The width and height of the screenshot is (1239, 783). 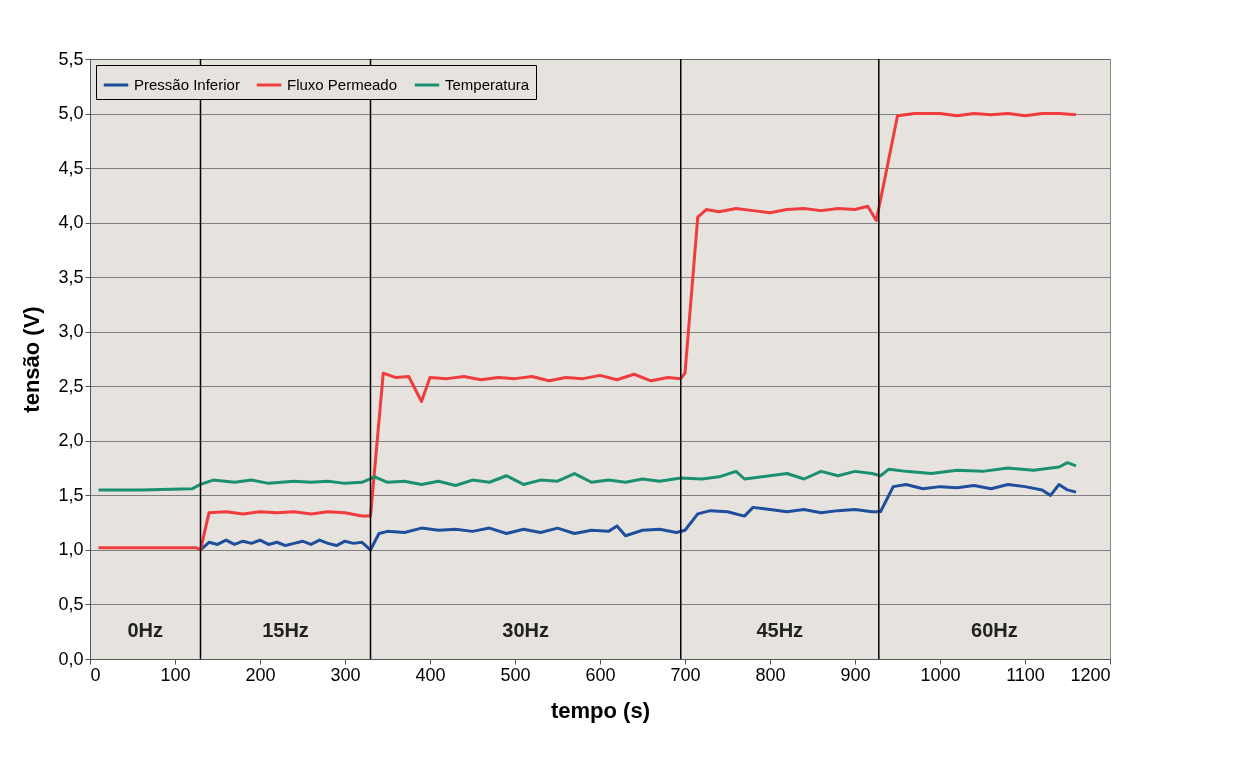 What do you see at coordinates (940, 674) in the screenshot?
I see `x-tick-label: 1000` at bounding box center [940, 674].